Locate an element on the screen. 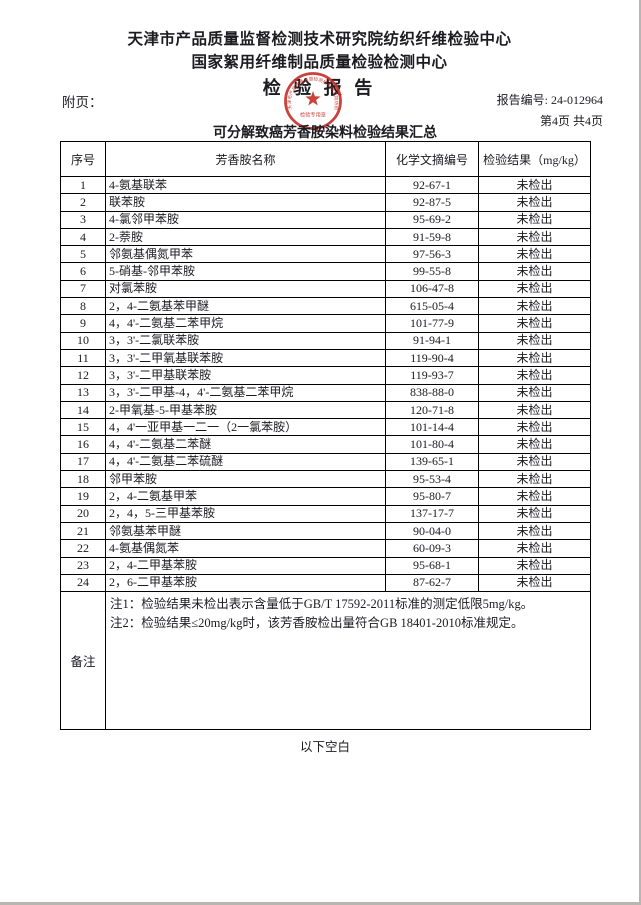 This screenshot has width=641, height=905. table-row: 9 4，4'-二氨基二苯甲烷 101-77-9 未检出 is located at coordinates (325, 323).